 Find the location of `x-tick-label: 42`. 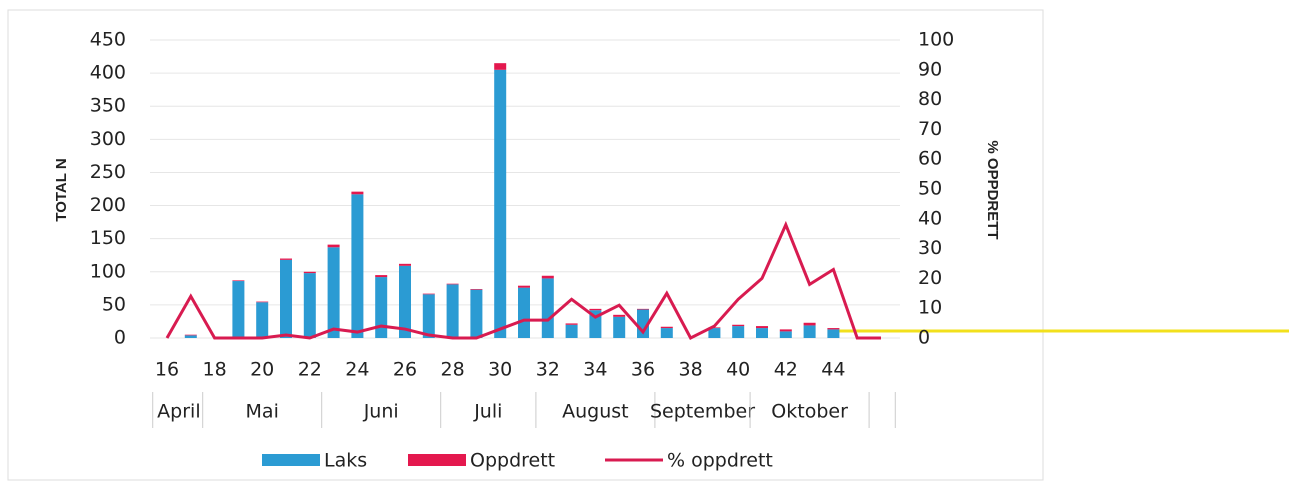

x-tick-label: 42 is located at coordinates (786, 370).